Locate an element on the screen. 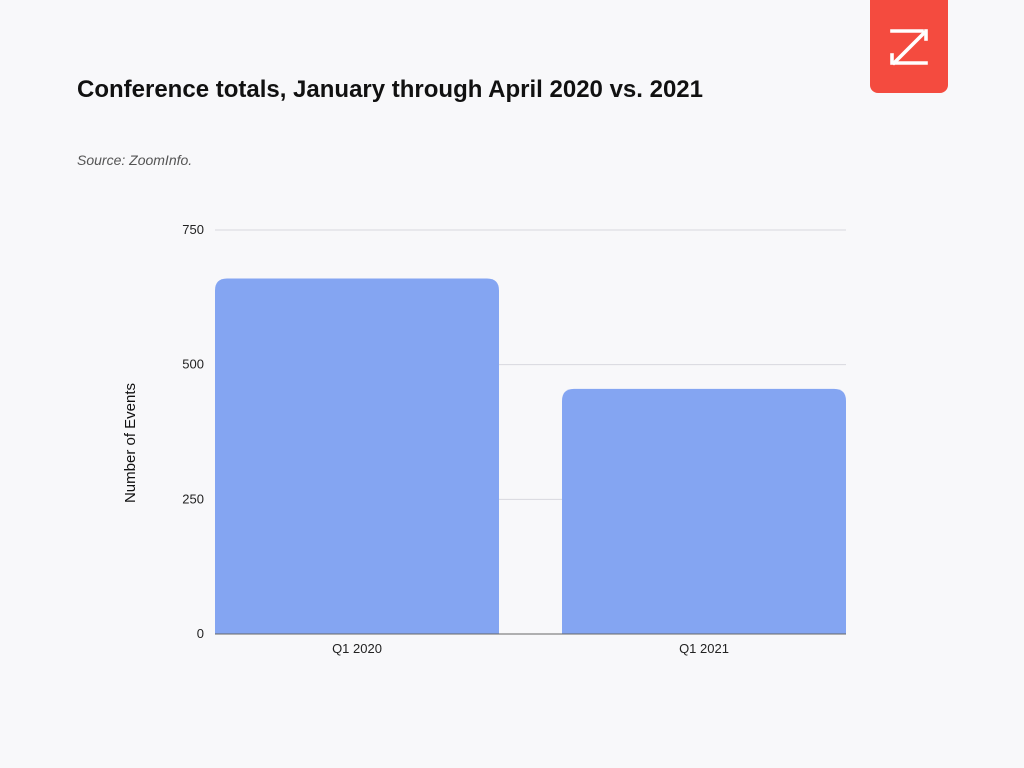  y-tick-label: 750 is located at coordinates (193, 229).